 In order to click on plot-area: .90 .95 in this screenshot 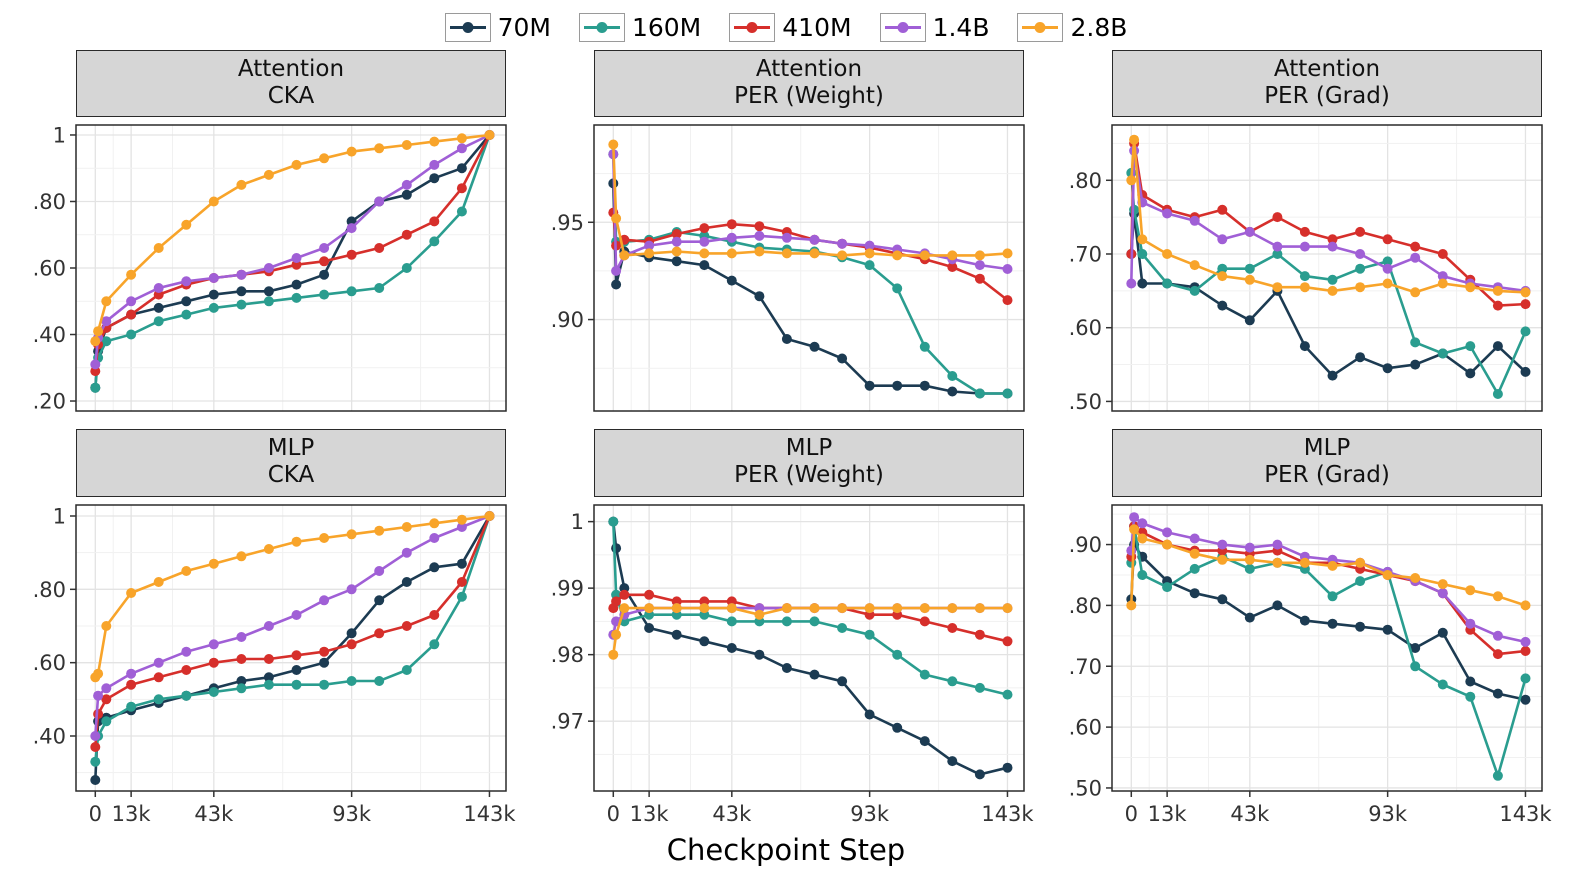, I will do `click(788, 268)`.